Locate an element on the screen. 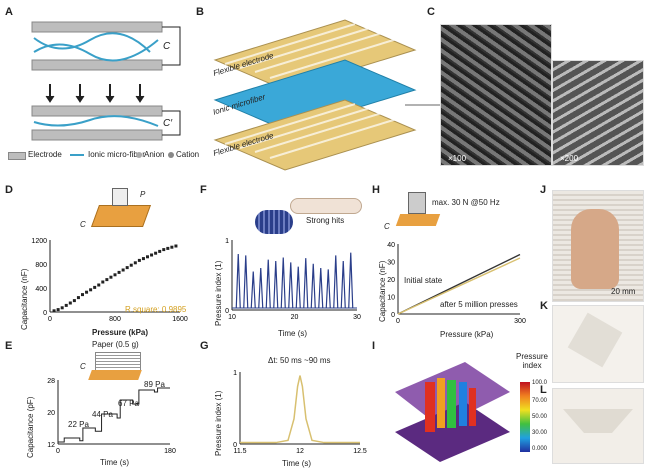 The width and height of the screenshot is (646, 468). chart-d-y-tick: 400 is located at coordinates (41, 289).